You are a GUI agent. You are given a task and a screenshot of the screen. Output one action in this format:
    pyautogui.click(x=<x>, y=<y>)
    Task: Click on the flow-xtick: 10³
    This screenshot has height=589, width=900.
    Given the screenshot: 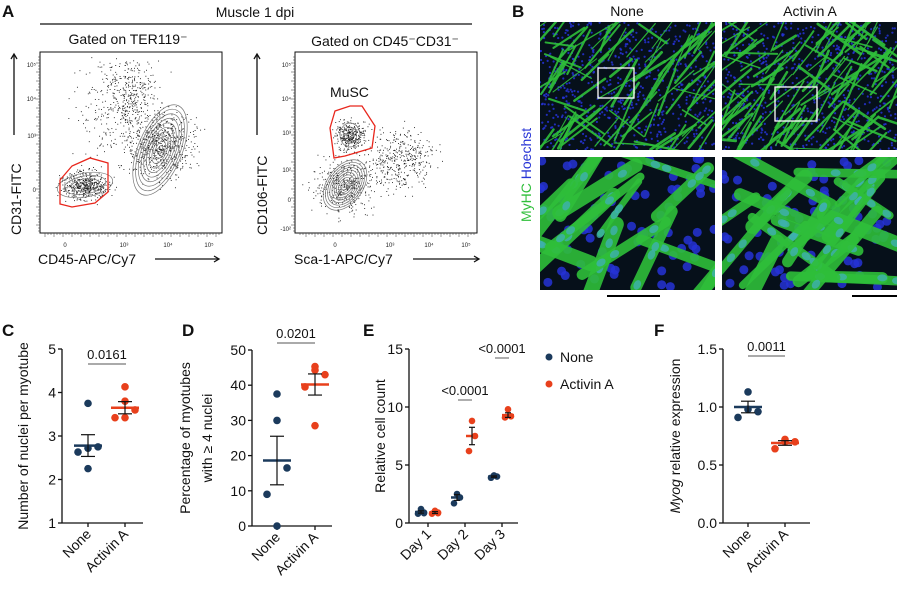 What is the action you would take?
    pyautogui.click(x=390, y=246)
    